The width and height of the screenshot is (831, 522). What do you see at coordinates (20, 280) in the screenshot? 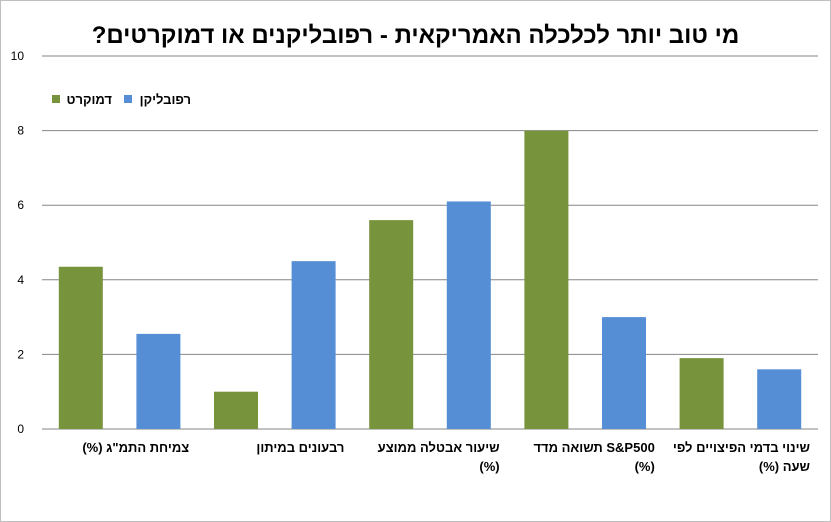
I see `y-tick-label: 4` at bounding box center [20, 280].